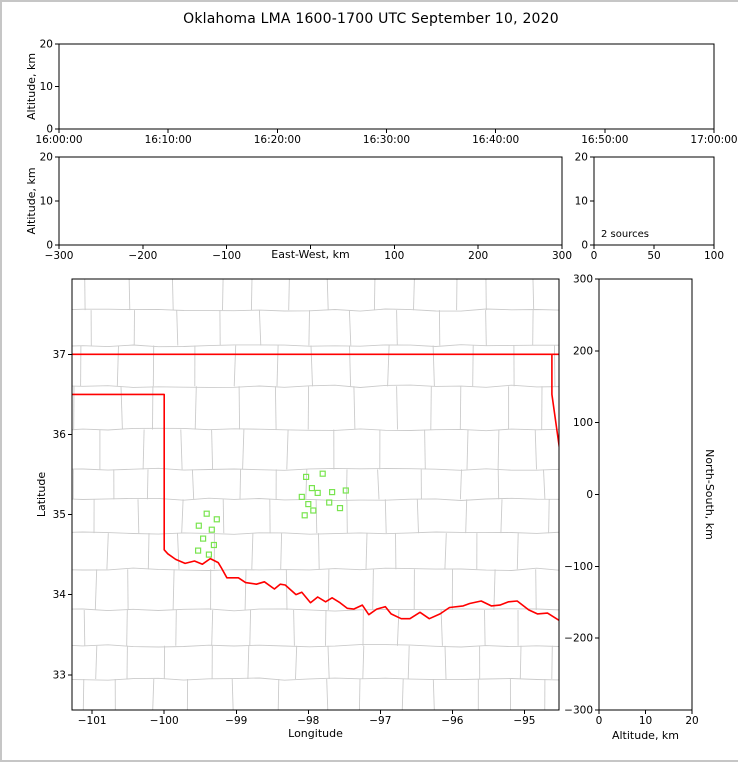 The image size is (738, 762). I want to click on sources-count-label: 2 sources, so click(625, 234).